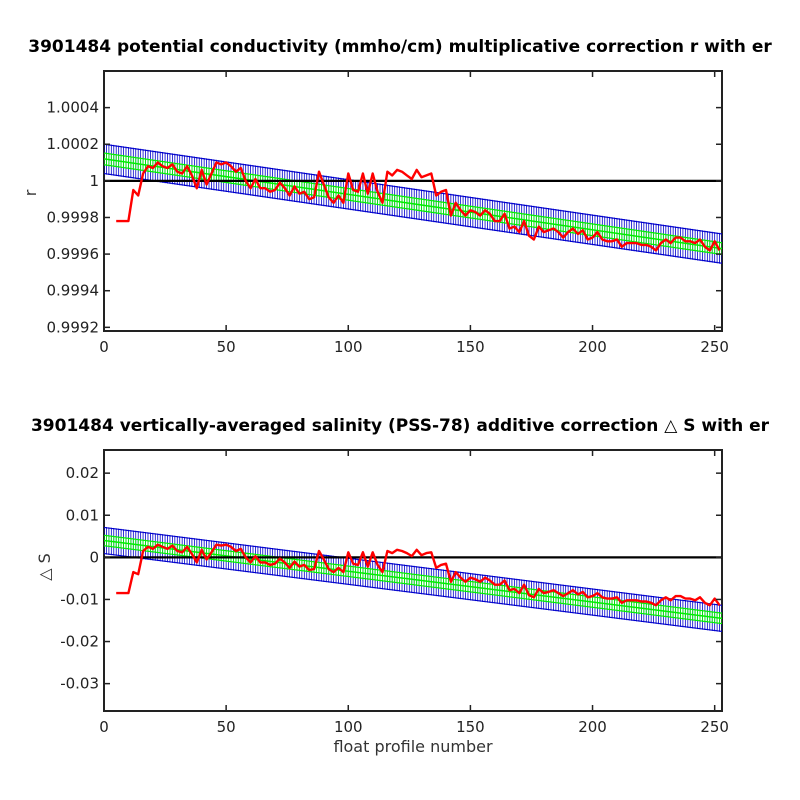  I want to click on y-tick-label: 1.0002, so click(73, 144).